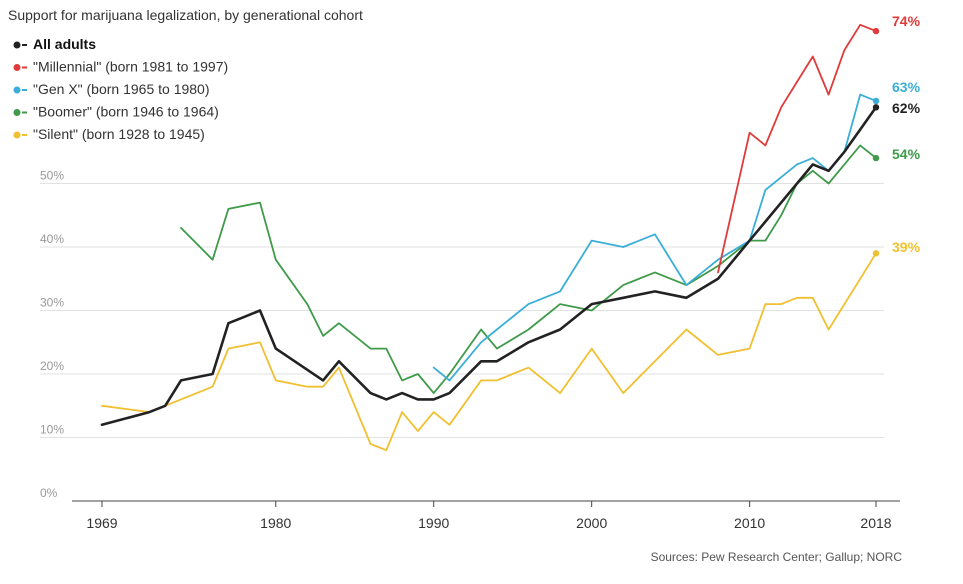 The width and height of the screenshot is (963, 584). I want to click on legend-item: "Silent" (born 1928 to 1945), so click(109, 134).